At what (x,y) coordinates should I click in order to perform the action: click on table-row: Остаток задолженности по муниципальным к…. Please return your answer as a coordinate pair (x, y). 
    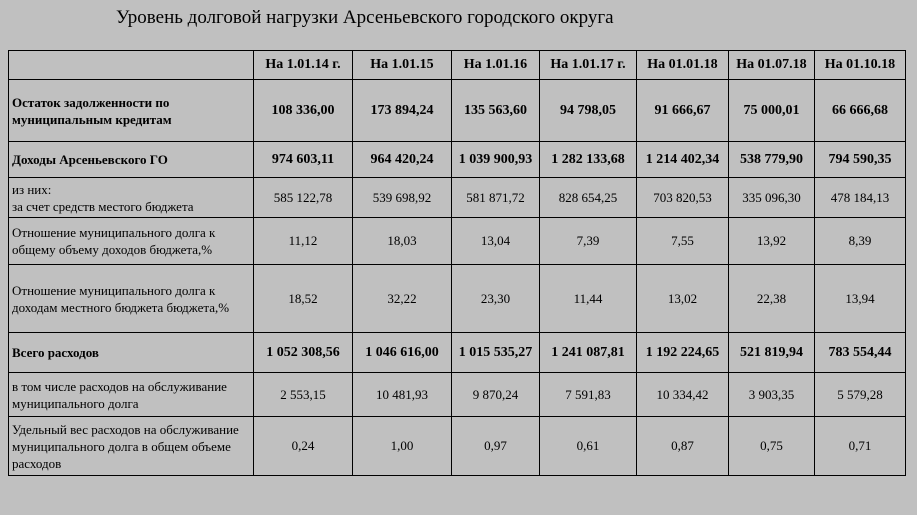
    Looking at the image, I should click on (457, 110).